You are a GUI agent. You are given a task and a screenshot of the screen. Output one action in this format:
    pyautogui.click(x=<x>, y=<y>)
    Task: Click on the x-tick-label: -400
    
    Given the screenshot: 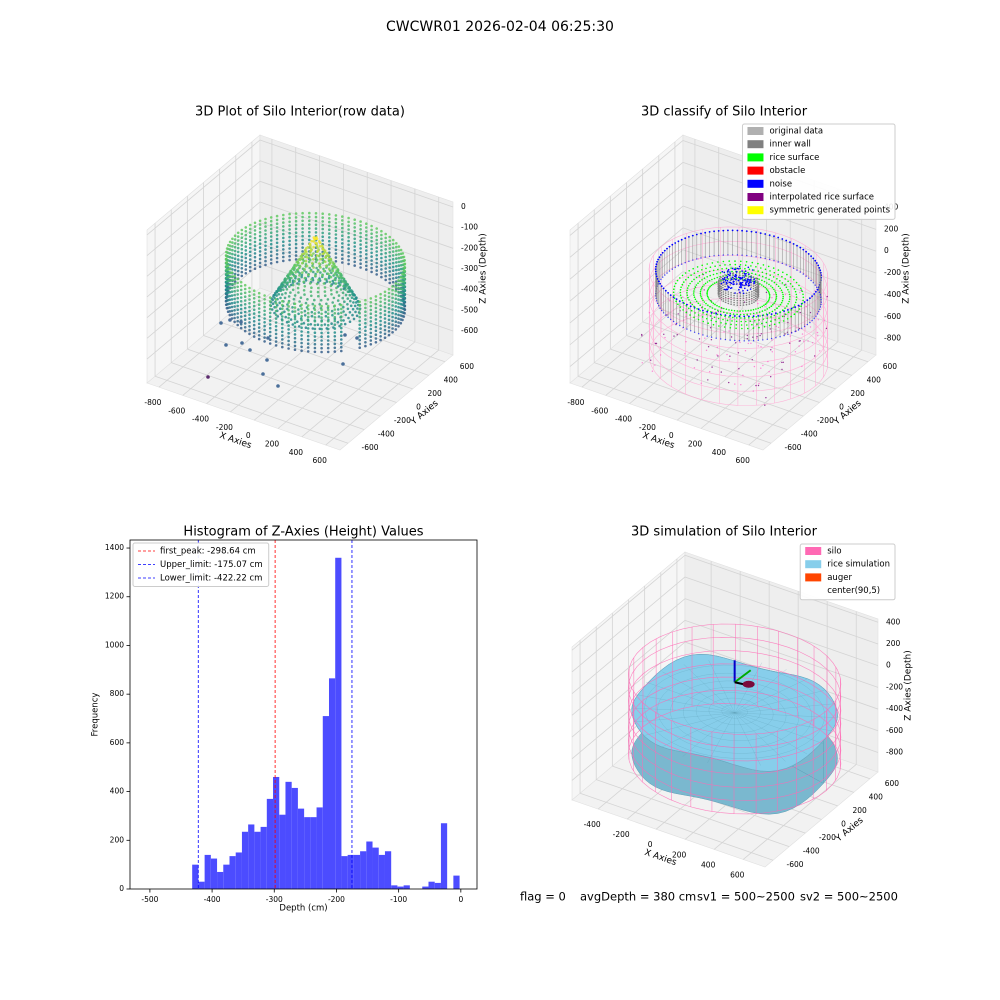 What is the action you would take?
    pyautogui.click(x=623, y=419)
    